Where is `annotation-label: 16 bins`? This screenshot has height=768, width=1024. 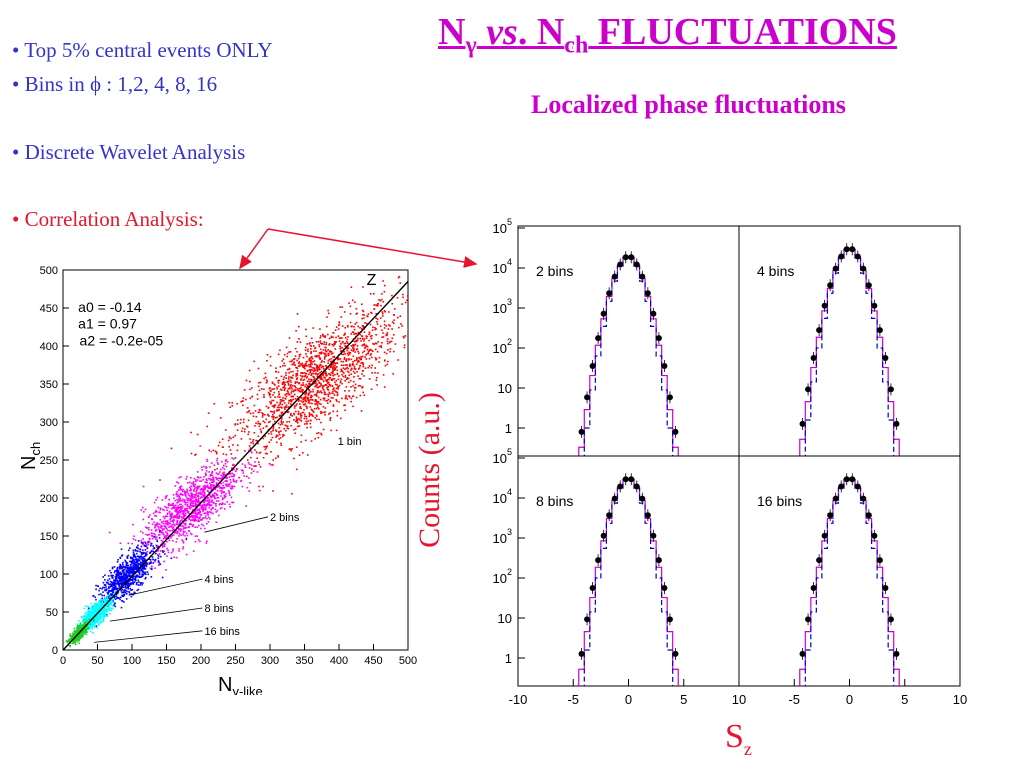 annotation-label: 16 bins is located at coordinates (222, 632).